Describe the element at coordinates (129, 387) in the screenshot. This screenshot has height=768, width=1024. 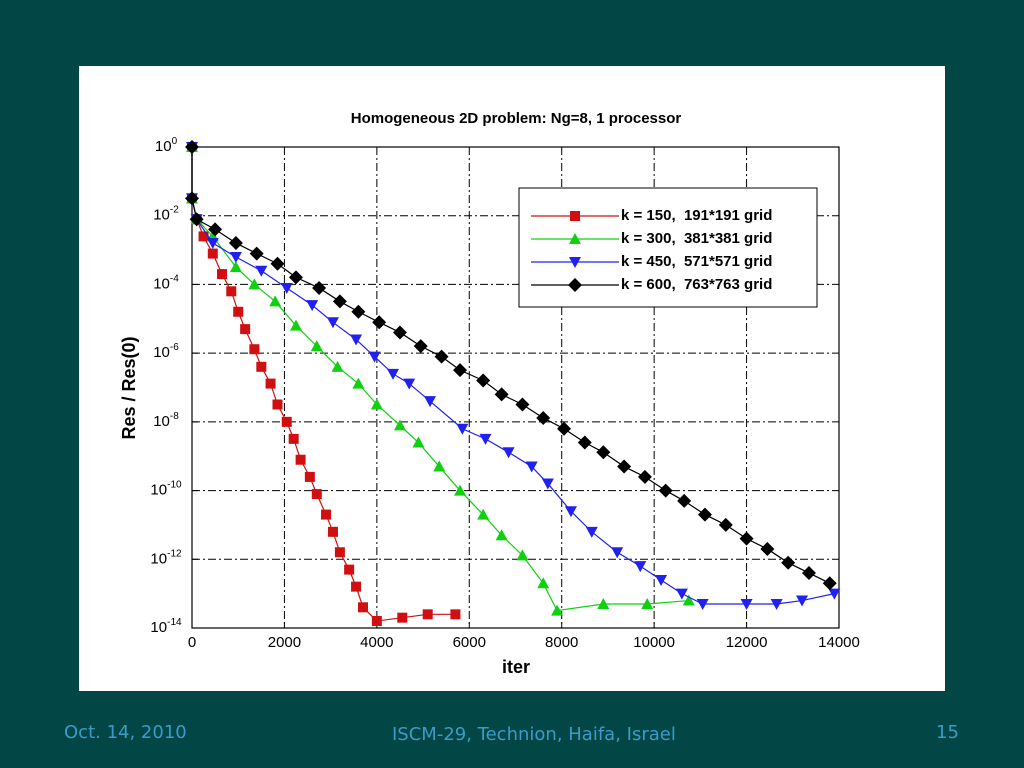
I see `y-axis-label: Res / Res(0)` at that location.